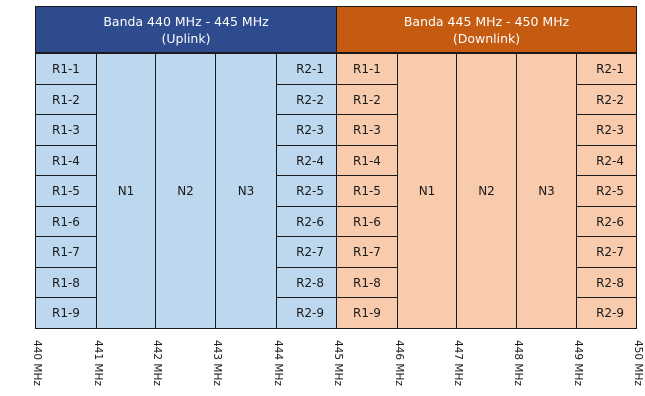  What do you see at coordinates (486, 21) in the screenshot?
I see `band-title: Banda 445 MHz - 450 MHz` at bounding box center [486, 21].